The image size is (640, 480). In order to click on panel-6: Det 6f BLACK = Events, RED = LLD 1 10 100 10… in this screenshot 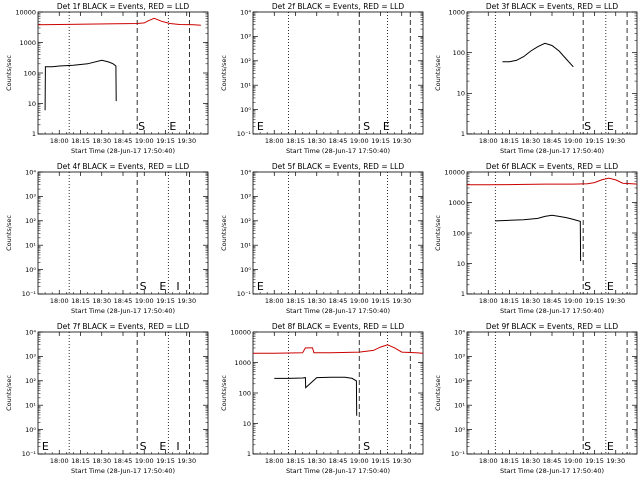, I will do `click(536, 238)`.